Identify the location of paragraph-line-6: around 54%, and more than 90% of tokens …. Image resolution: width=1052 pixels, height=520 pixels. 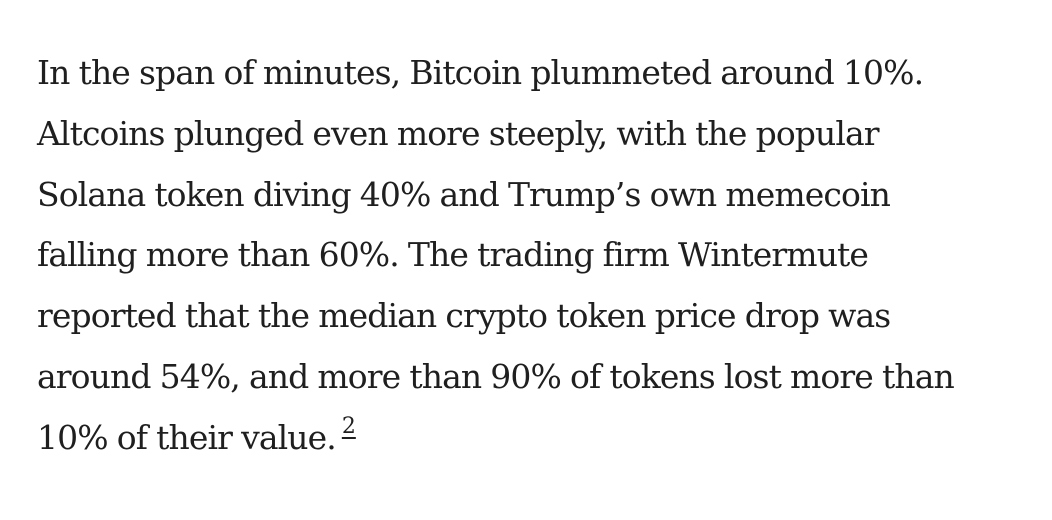
(496, 376).